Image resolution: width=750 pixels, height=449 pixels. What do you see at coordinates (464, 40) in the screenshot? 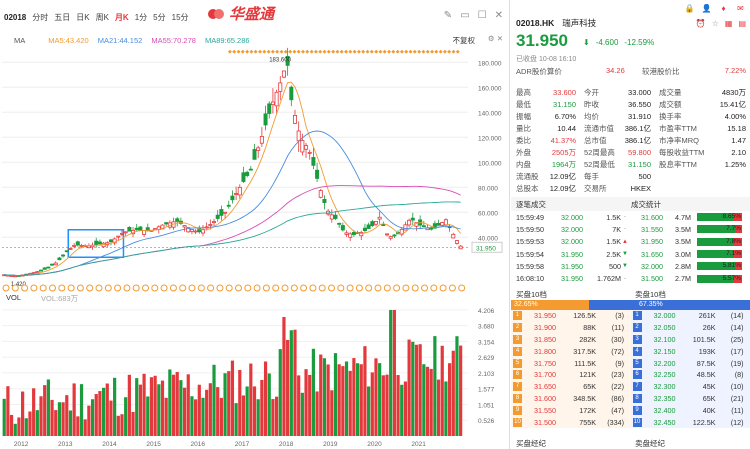
I see `adjust-select: 不复权` at bounding box center [464, 40].